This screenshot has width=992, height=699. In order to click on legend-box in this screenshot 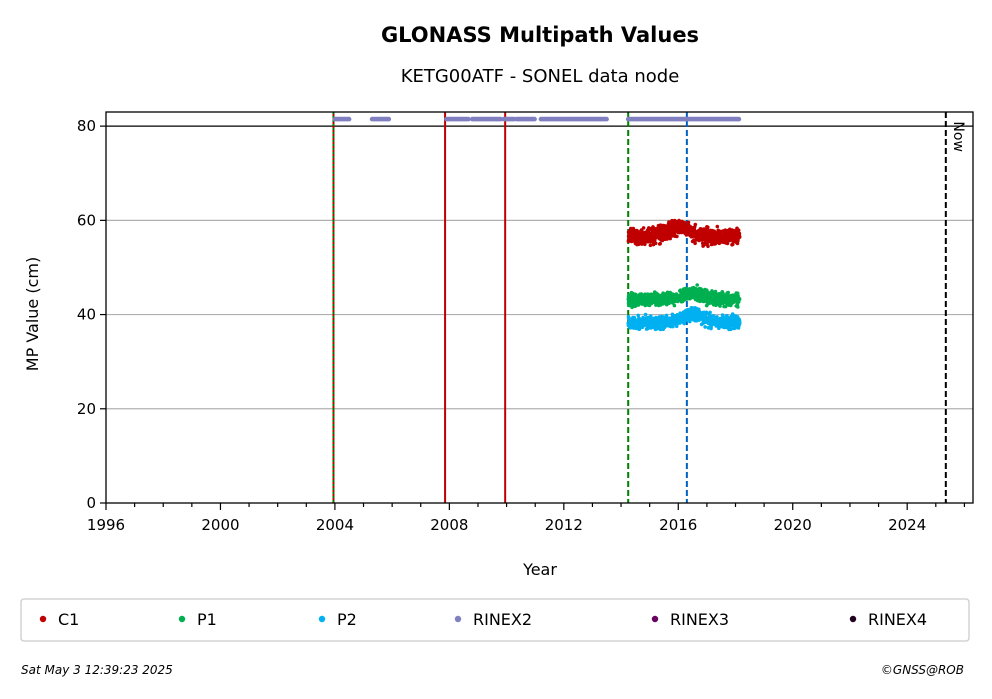, I will do `click(495, 620)`.